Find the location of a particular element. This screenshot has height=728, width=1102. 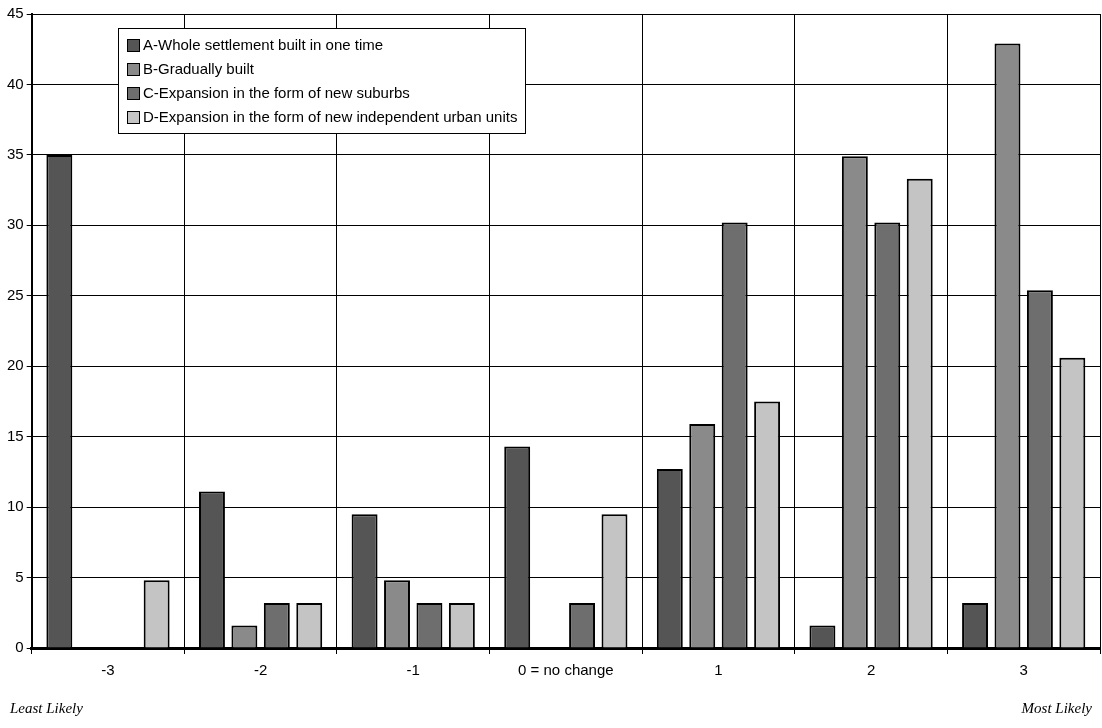

y-tick-label: 15 is located at coordinates (15, 435).